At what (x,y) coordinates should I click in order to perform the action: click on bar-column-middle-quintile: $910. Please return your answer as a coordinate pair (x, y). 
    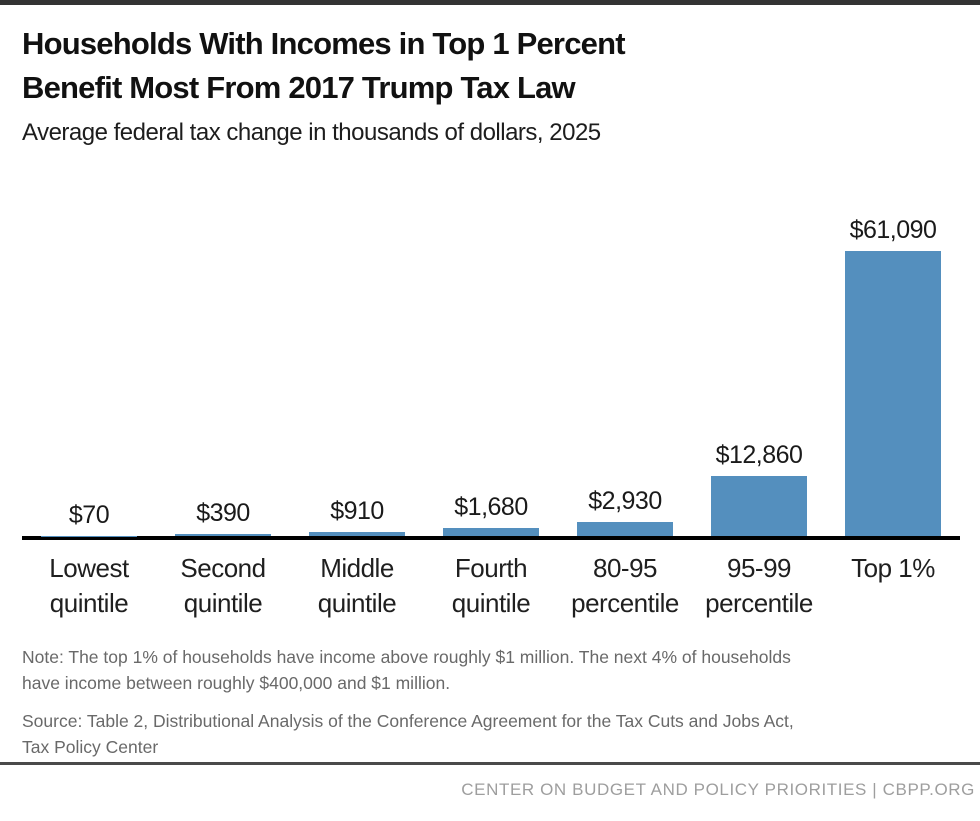
    Looking at the image, I should click on (357, 516).